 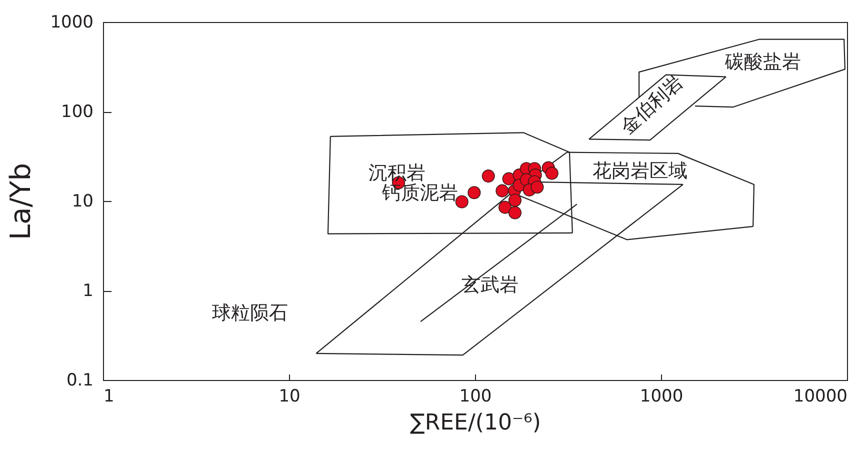 What do you see at coordinates (652, 105) in the screenshot?
I see `annotation: 金伯利岩` at bounding box center [652, 105].